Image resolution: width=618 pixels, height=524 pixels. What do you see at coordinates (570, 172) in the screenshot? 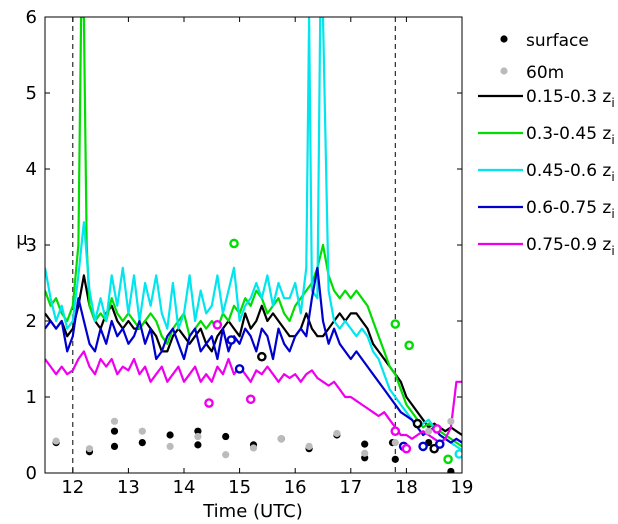
I see `legend-label-2: 0.45-0.6 zi` at bounding box center [570, 172].